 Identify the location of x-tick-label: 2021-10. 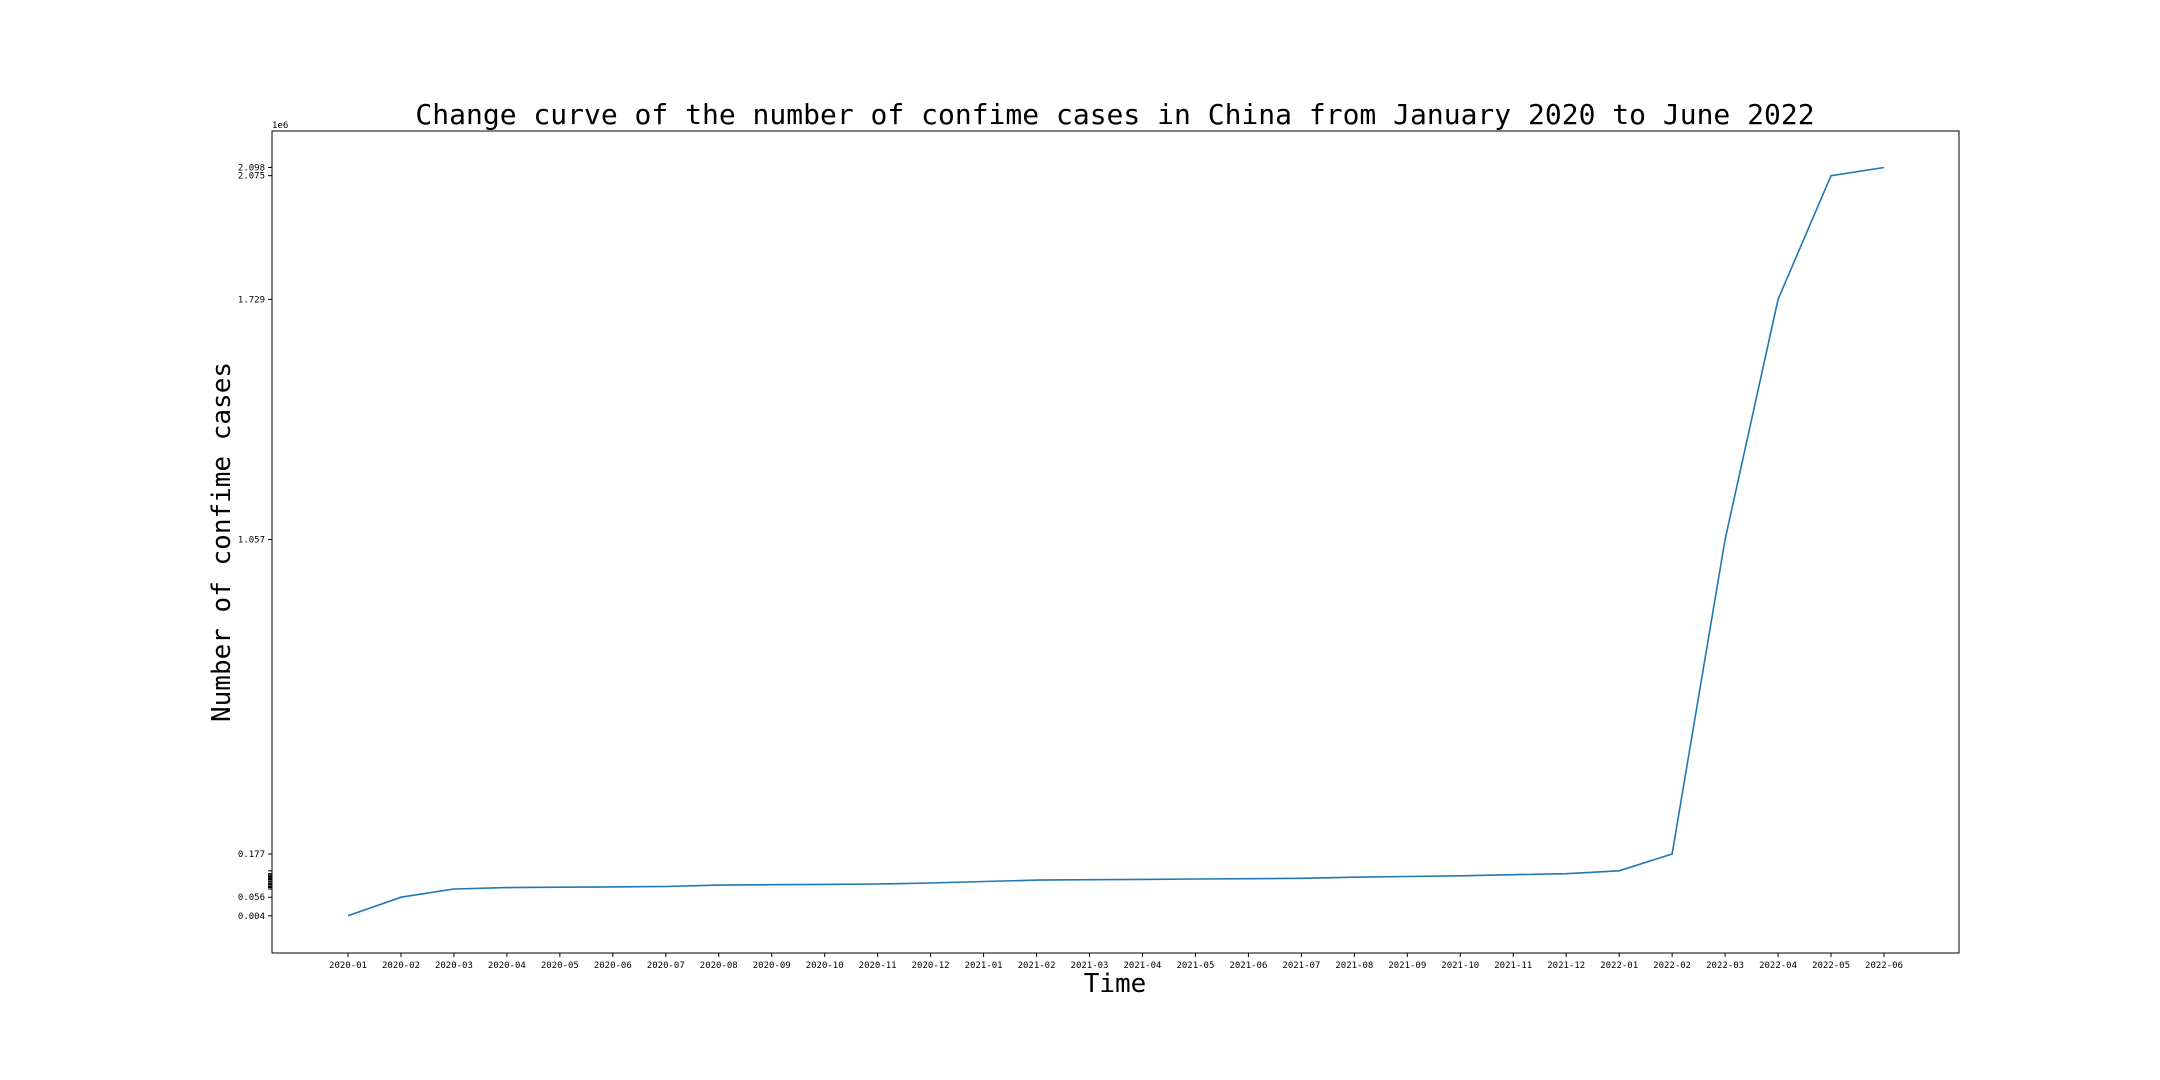
(1460, 966).